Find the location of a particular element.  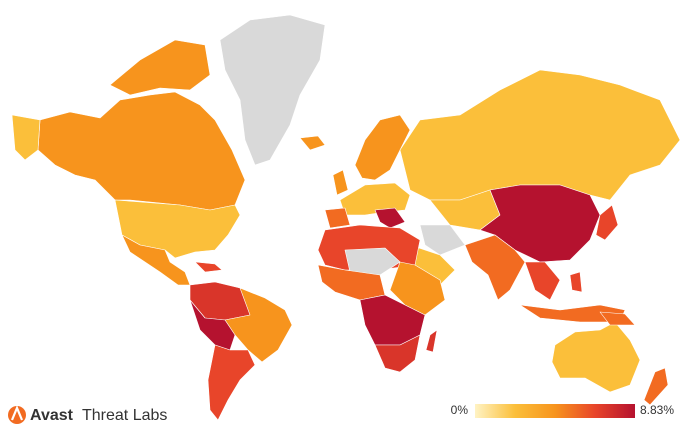

western-europe is located at coordinates (375, 199).